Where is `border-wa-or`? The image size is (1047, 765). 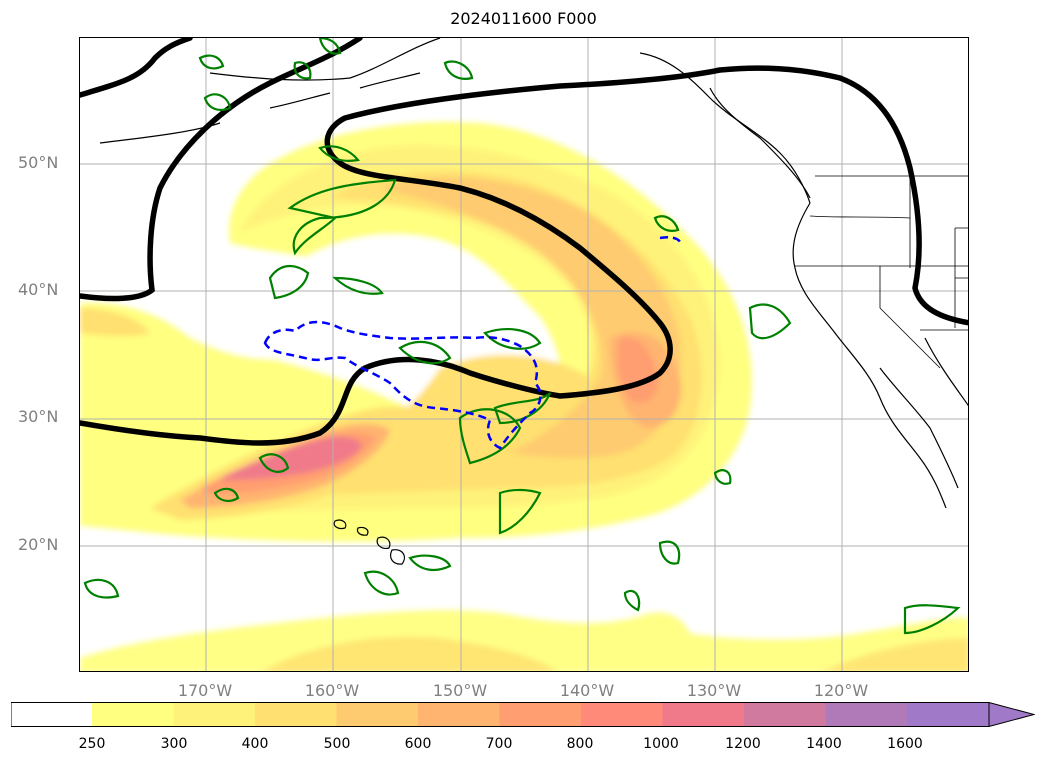
border-wa-or is located at coordinates (860, 217).